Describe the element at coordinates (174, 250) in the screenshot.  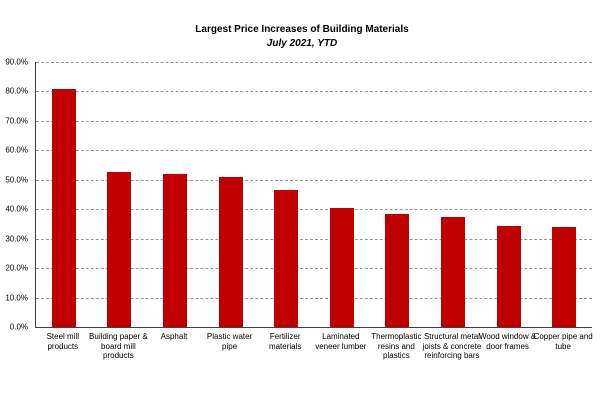
I see `bar-asphalt` at that location.